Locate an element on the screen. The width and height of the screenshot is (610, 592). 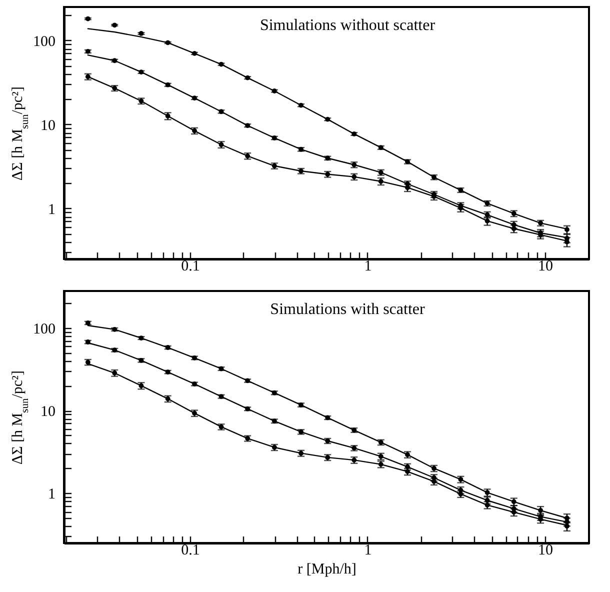
annotation: Simulations without scatter is located at coordinates (348, 25).